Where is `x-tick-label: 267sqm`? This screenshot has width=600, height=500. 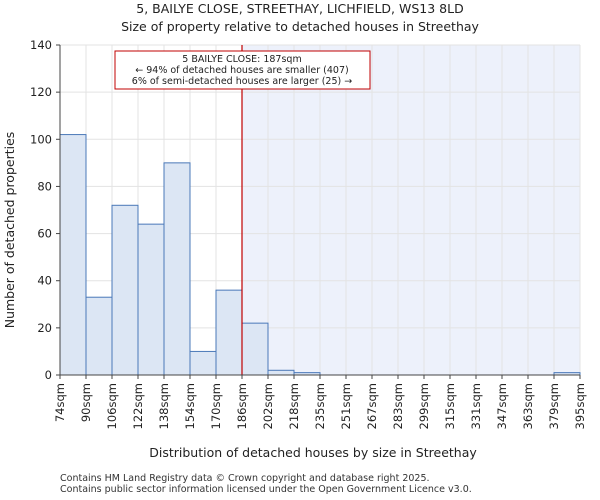
x-tick-label: 267sqm is located at coordinates (372, 406).